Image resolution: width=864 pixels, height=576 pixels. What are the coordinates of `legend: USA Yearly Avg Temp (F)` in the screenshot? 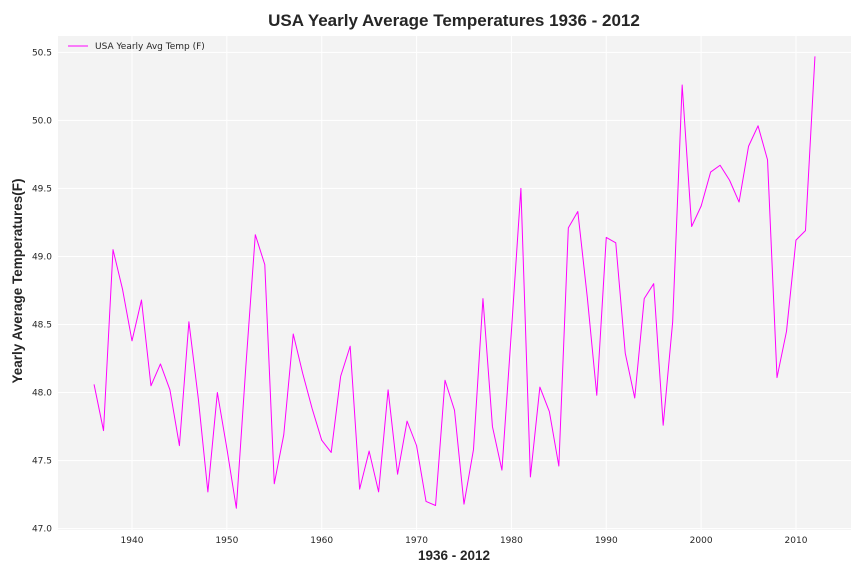 It's located at (136, 47).